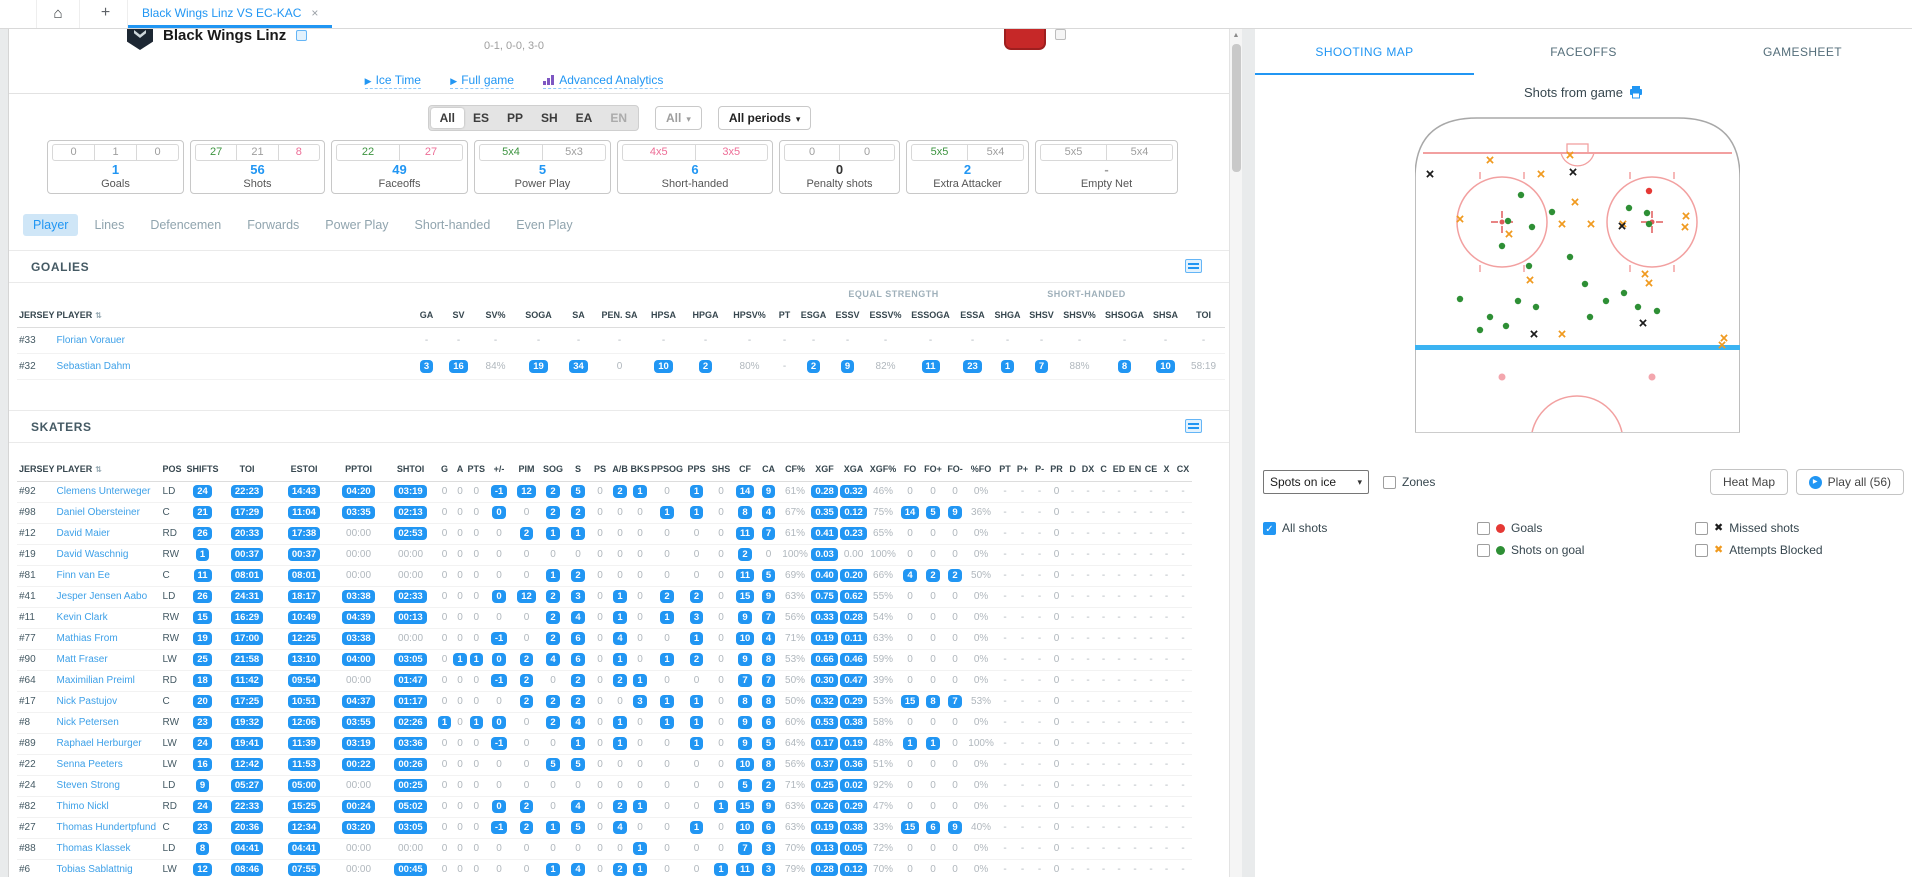 This screenshot has height=877, width=1912. Describe the element at coordinates (981, 468) in the screenshot. I see `col-header-fo: %FO` at that location.